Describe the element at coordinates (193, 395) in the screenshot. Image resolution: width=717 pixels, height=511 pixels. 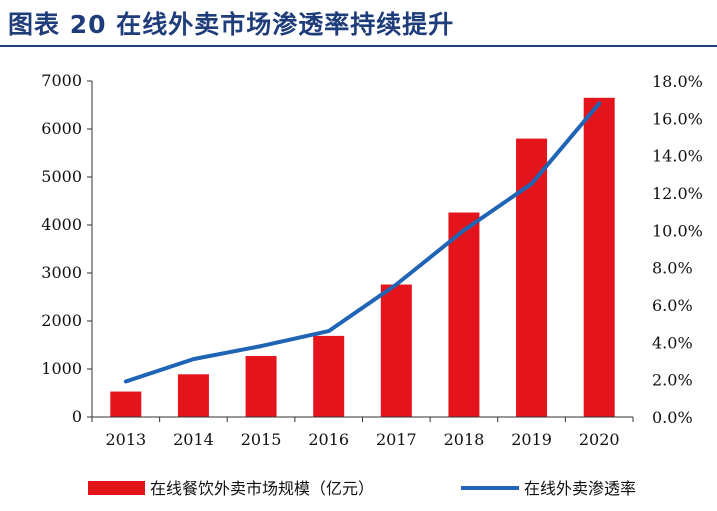
I see `bar-2014` at that location.